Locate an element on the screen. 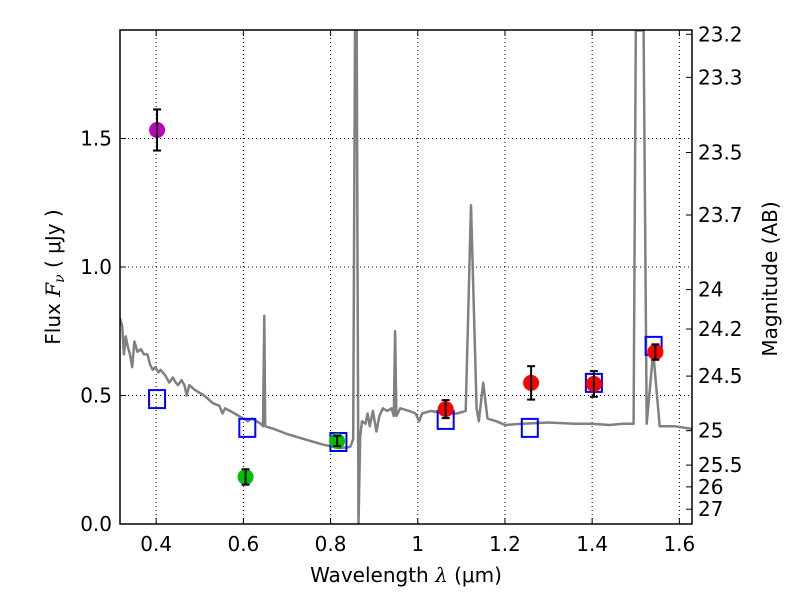  y-axis-left: 0.0 0.5 1.0 1.5 is located at coordinates (103, 331).